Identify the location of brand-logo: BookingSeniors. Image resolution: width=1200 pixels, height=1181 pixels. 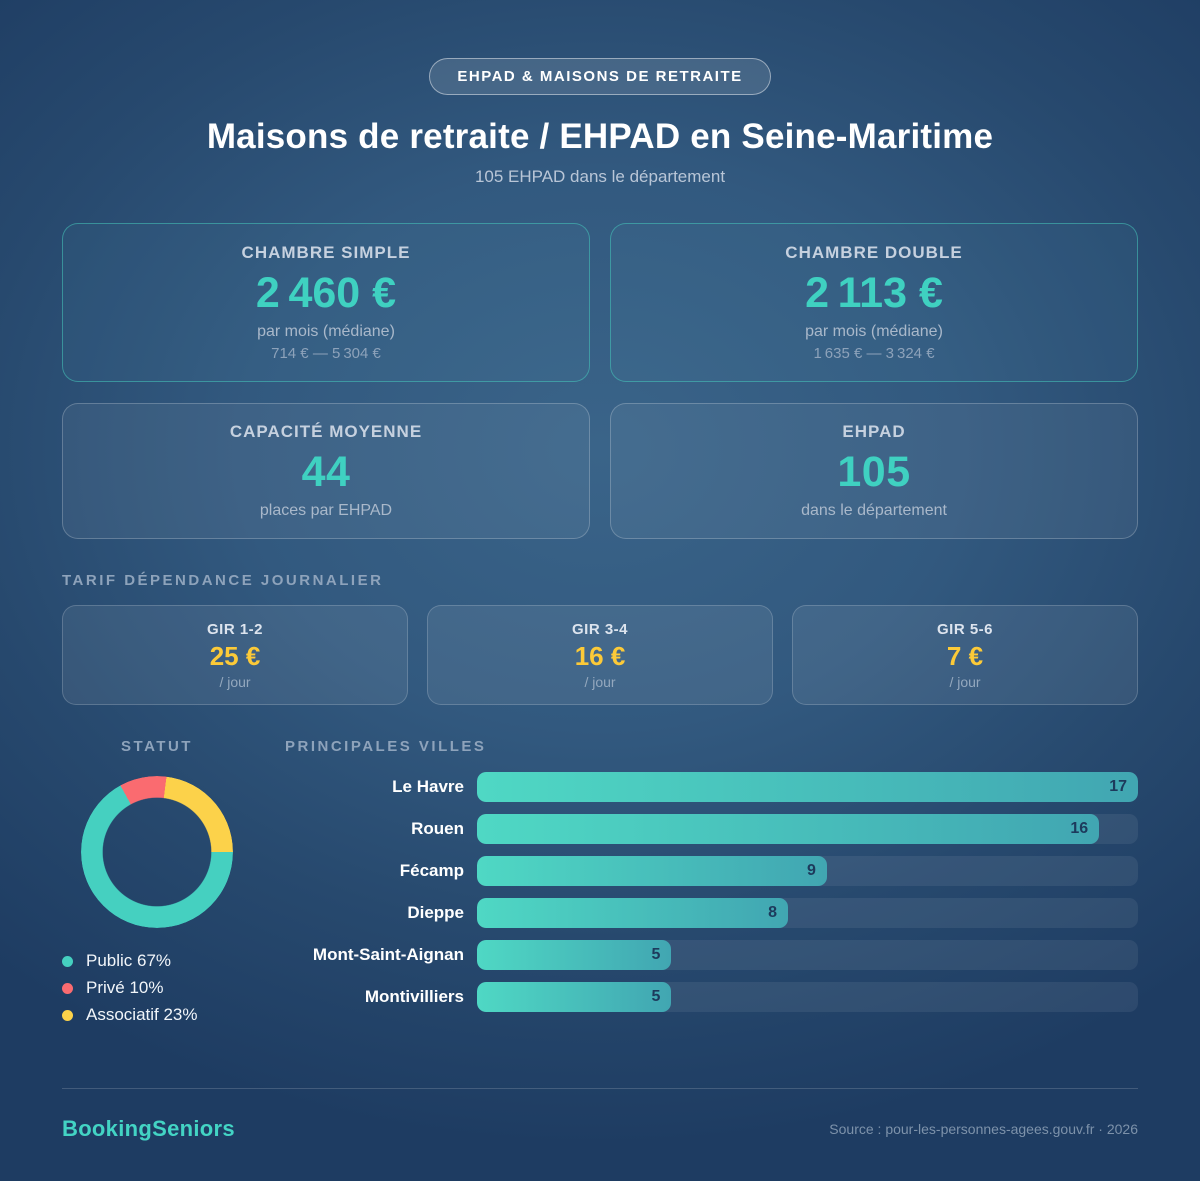
(148, 1128).